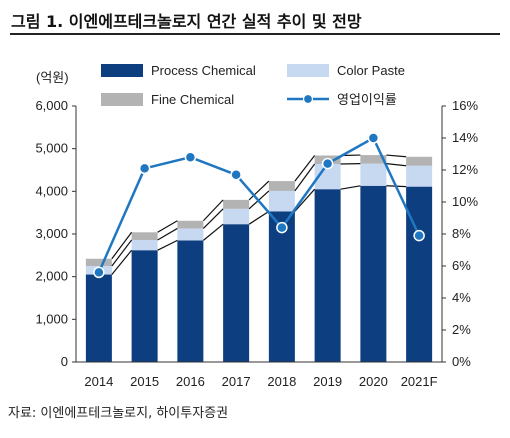 The height and width of the screenshot is (438, 510). I want to click on x-tick-label: 2019, so click(327, 381).